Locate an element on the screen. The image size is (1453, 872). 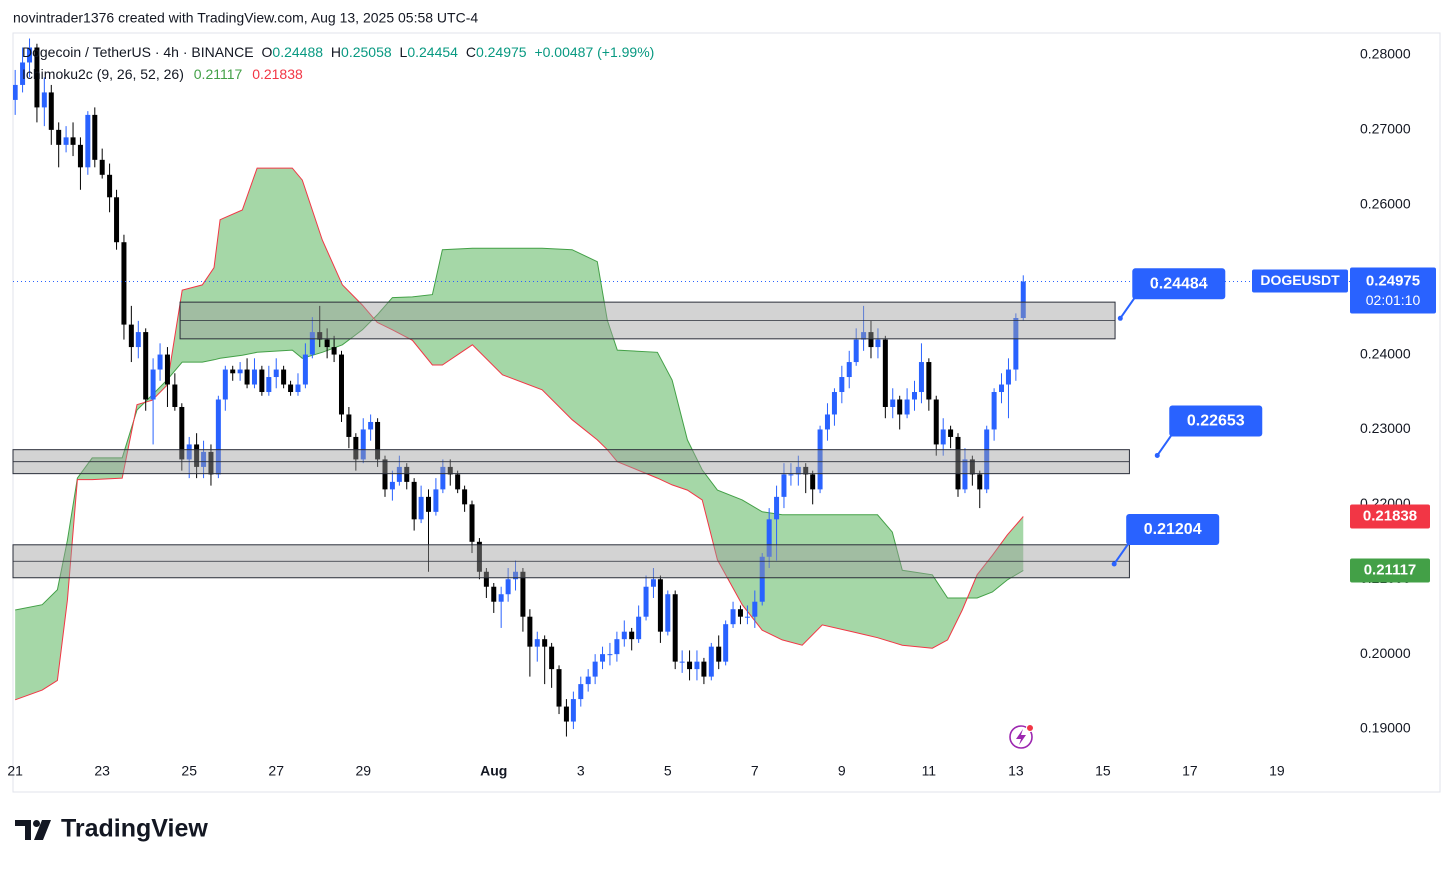
logo-mark is located at coordinates (42, 830).